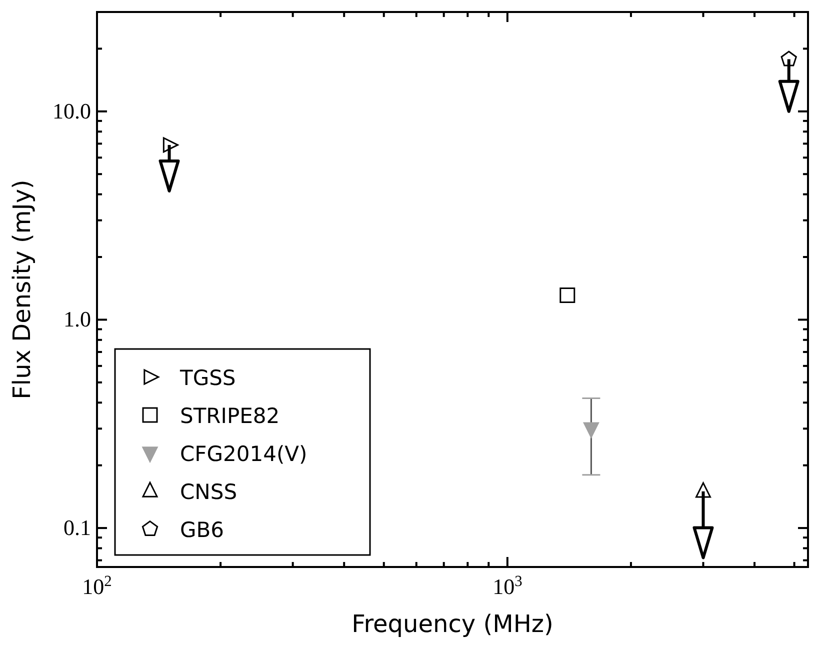 The image size is (831, 647). I want to click on legend-label: TGSS, so click(207, 378).